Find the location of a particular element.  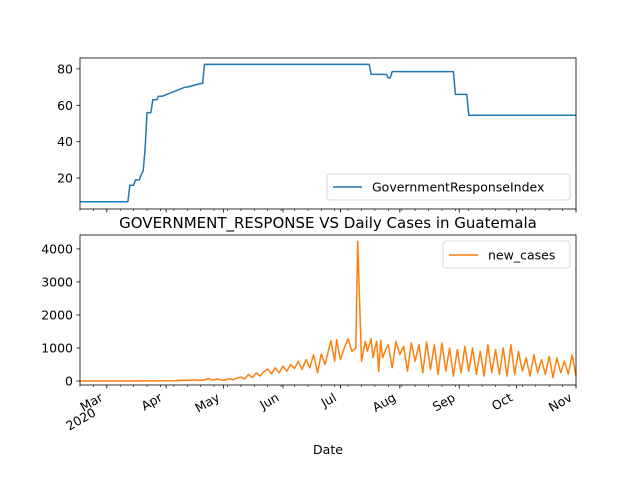

top-y-tick-label: 60 is located at coordinates (65, 105).